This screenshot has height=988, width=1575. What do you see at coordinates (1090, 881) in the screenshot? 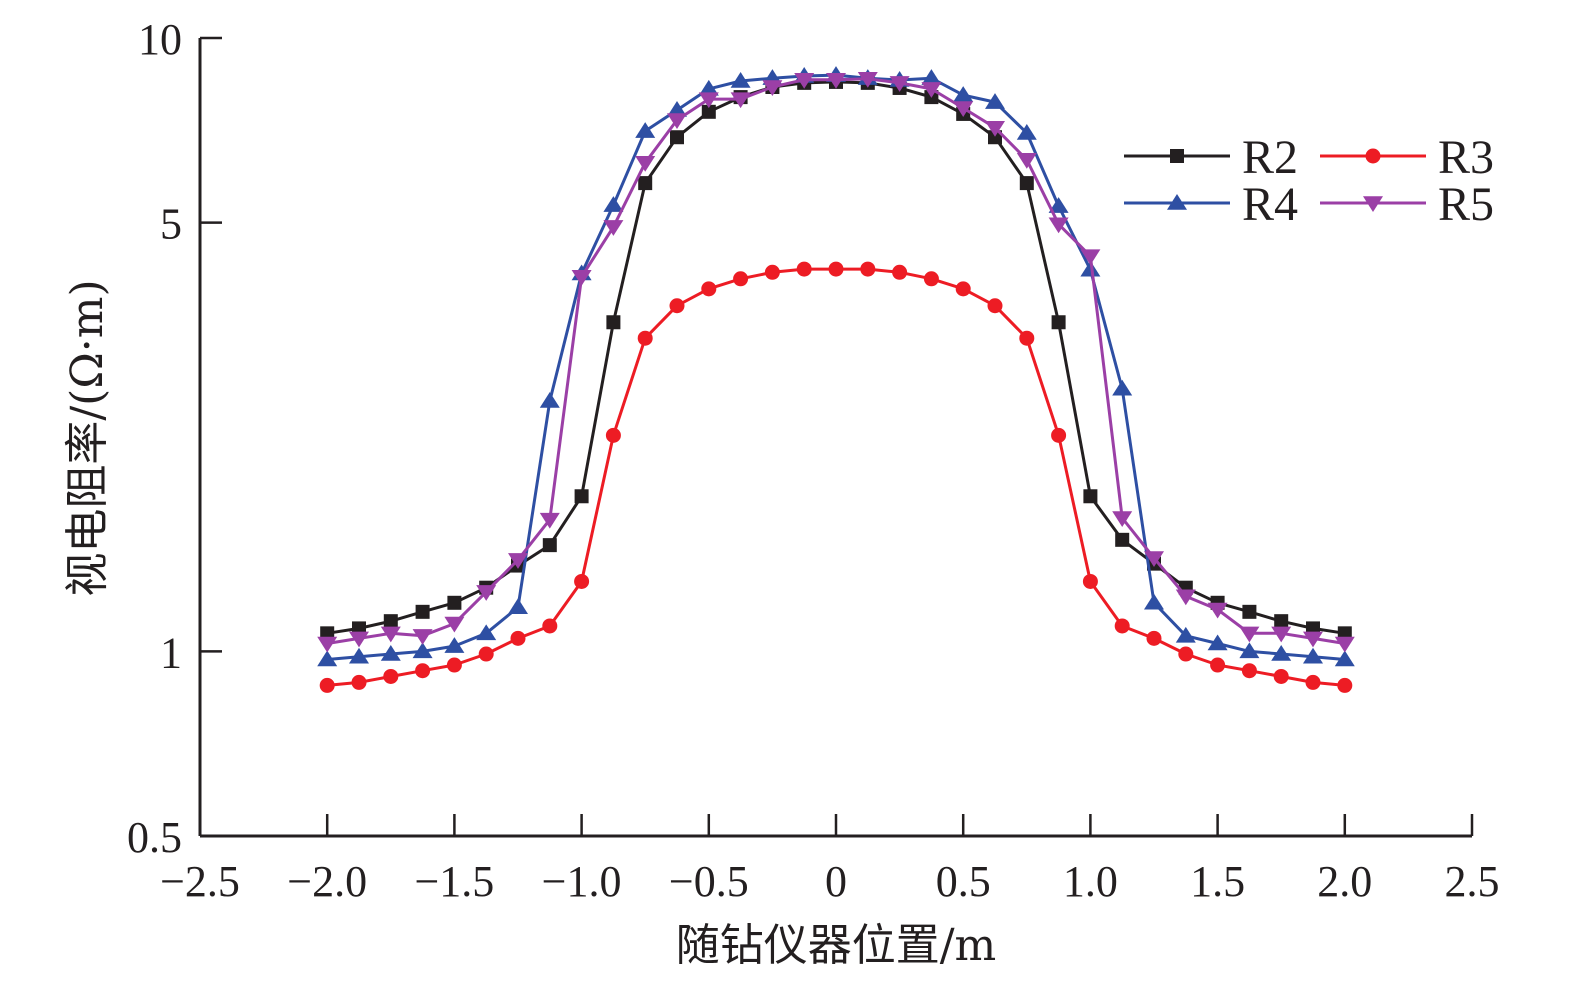
I see `x-tick-label: 1.0` at bounding box center [1090, 881].